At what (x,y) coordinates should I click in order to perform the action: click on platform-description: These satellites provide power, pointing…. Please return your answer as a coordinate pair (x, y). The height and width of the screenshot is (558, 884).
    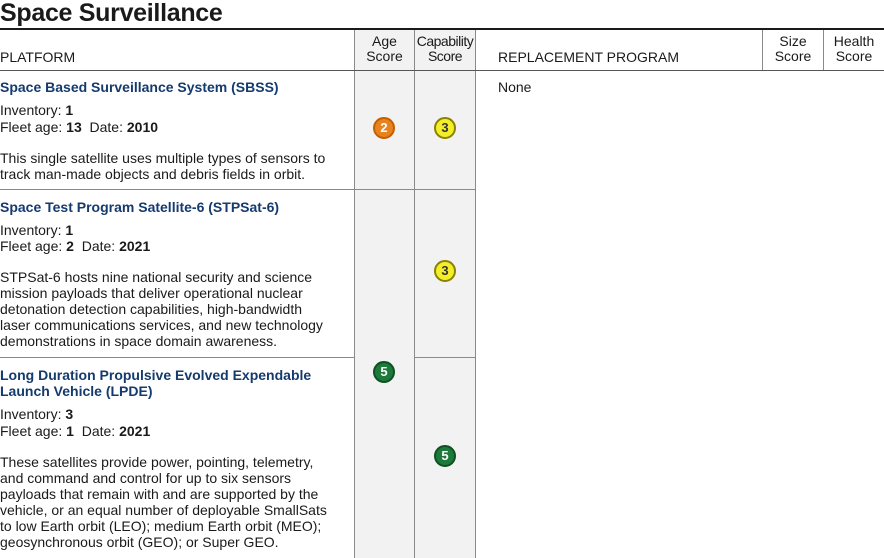
    Looking at the image, I should click on (163, 502).